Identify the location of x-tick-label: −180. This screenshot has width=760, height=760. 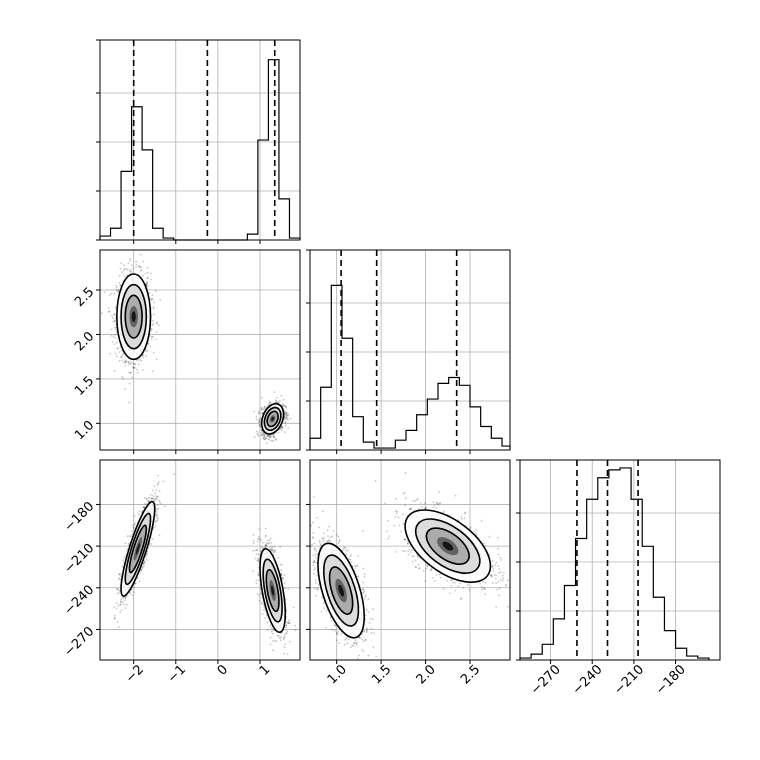
(671, 680).